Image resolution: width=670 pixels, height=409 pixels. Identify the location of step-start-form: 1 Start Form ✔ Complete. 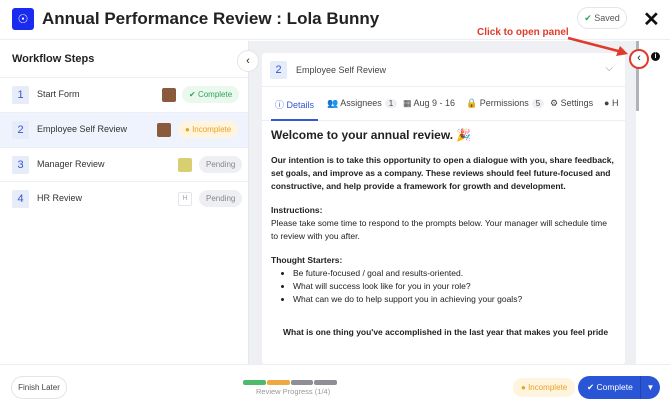
(124, 94).